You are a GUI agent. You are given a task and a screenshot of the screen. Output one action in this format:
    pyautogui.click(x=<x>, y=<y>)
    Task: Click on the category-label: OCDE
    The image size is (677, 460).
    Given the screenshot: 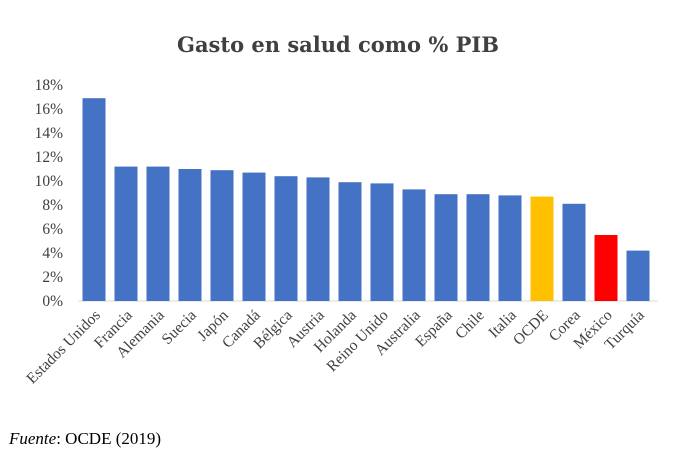 What is the action you would take?
    pyautogui.click(x=531, y=328)
    